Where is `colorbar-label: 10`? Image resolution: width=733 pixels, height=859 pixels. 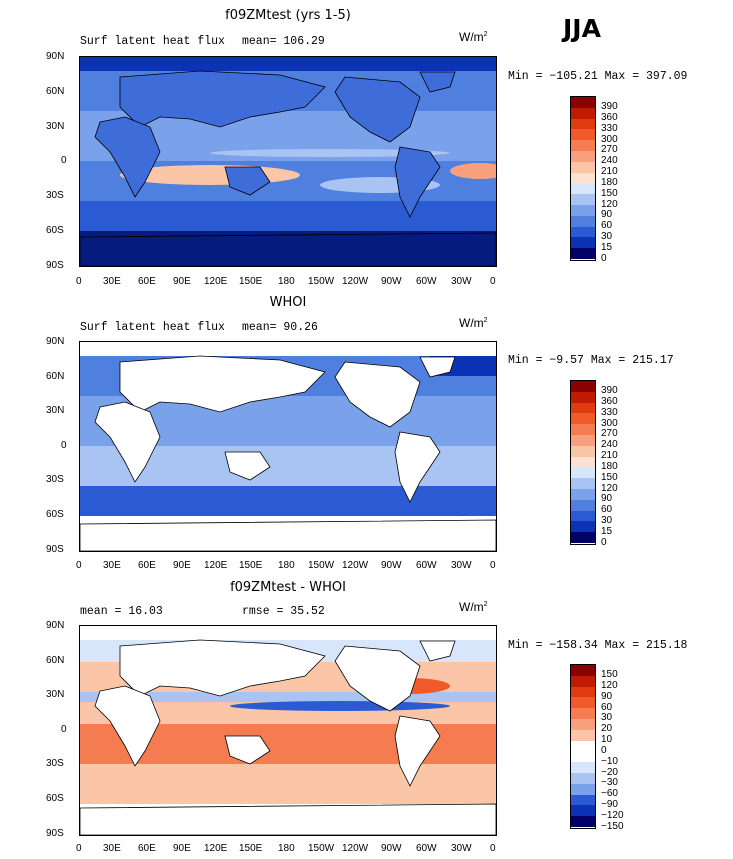
colorbar-label: 10 is located at coordinates (607, 739).